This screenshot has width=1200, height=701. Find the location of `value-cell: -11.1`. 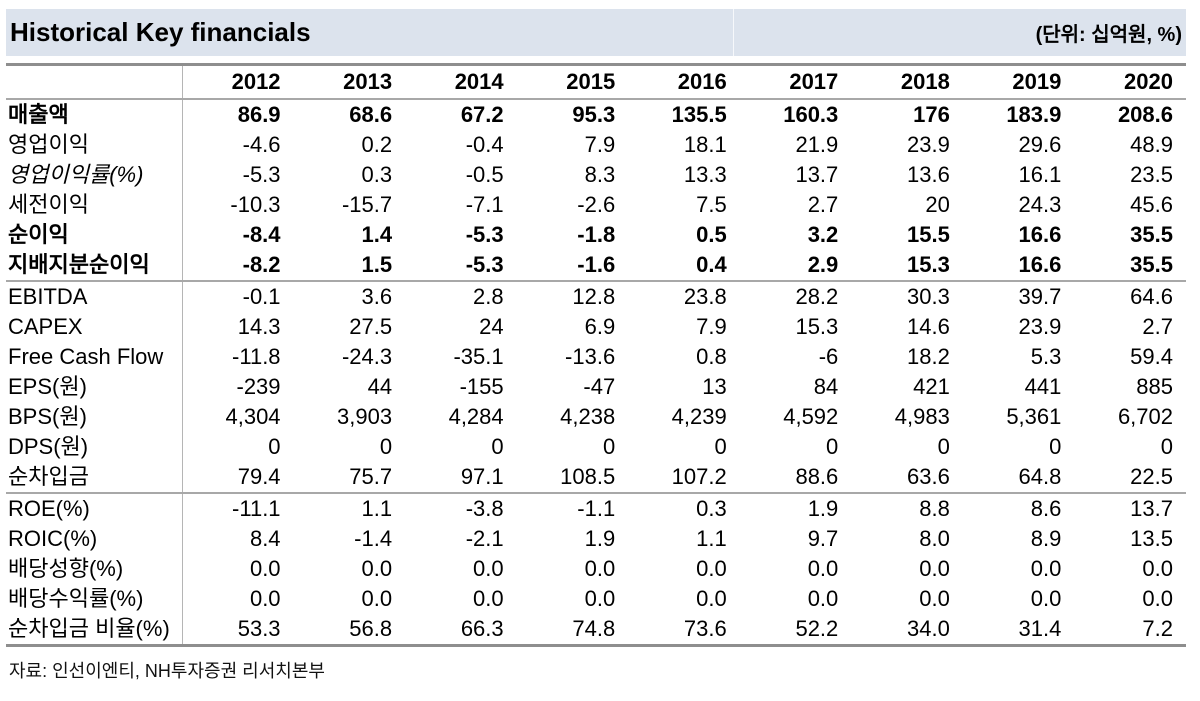

value-cell: -11.1 is located at coordinates (256, 508).